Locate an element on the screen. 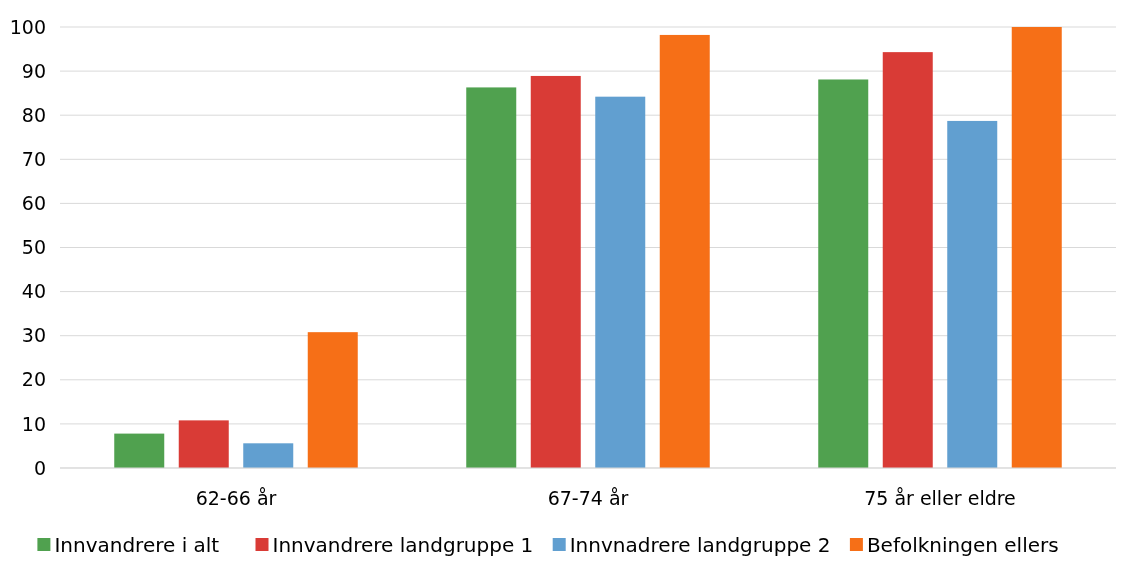  y-tick-label: 70 is located at coordinates (33, 158).